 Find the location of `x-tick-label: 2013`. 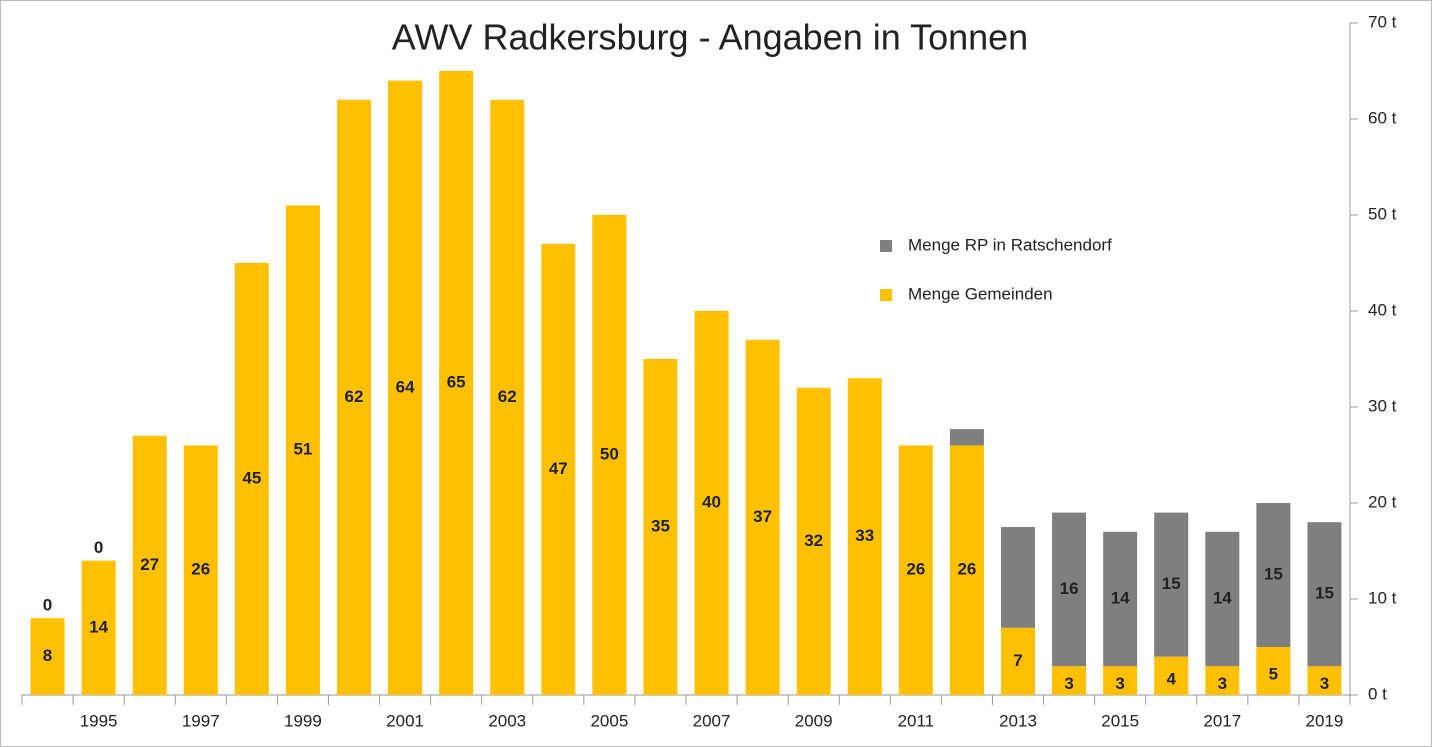

x-tick-label: 2013 is located at coordinates (1018, 720).